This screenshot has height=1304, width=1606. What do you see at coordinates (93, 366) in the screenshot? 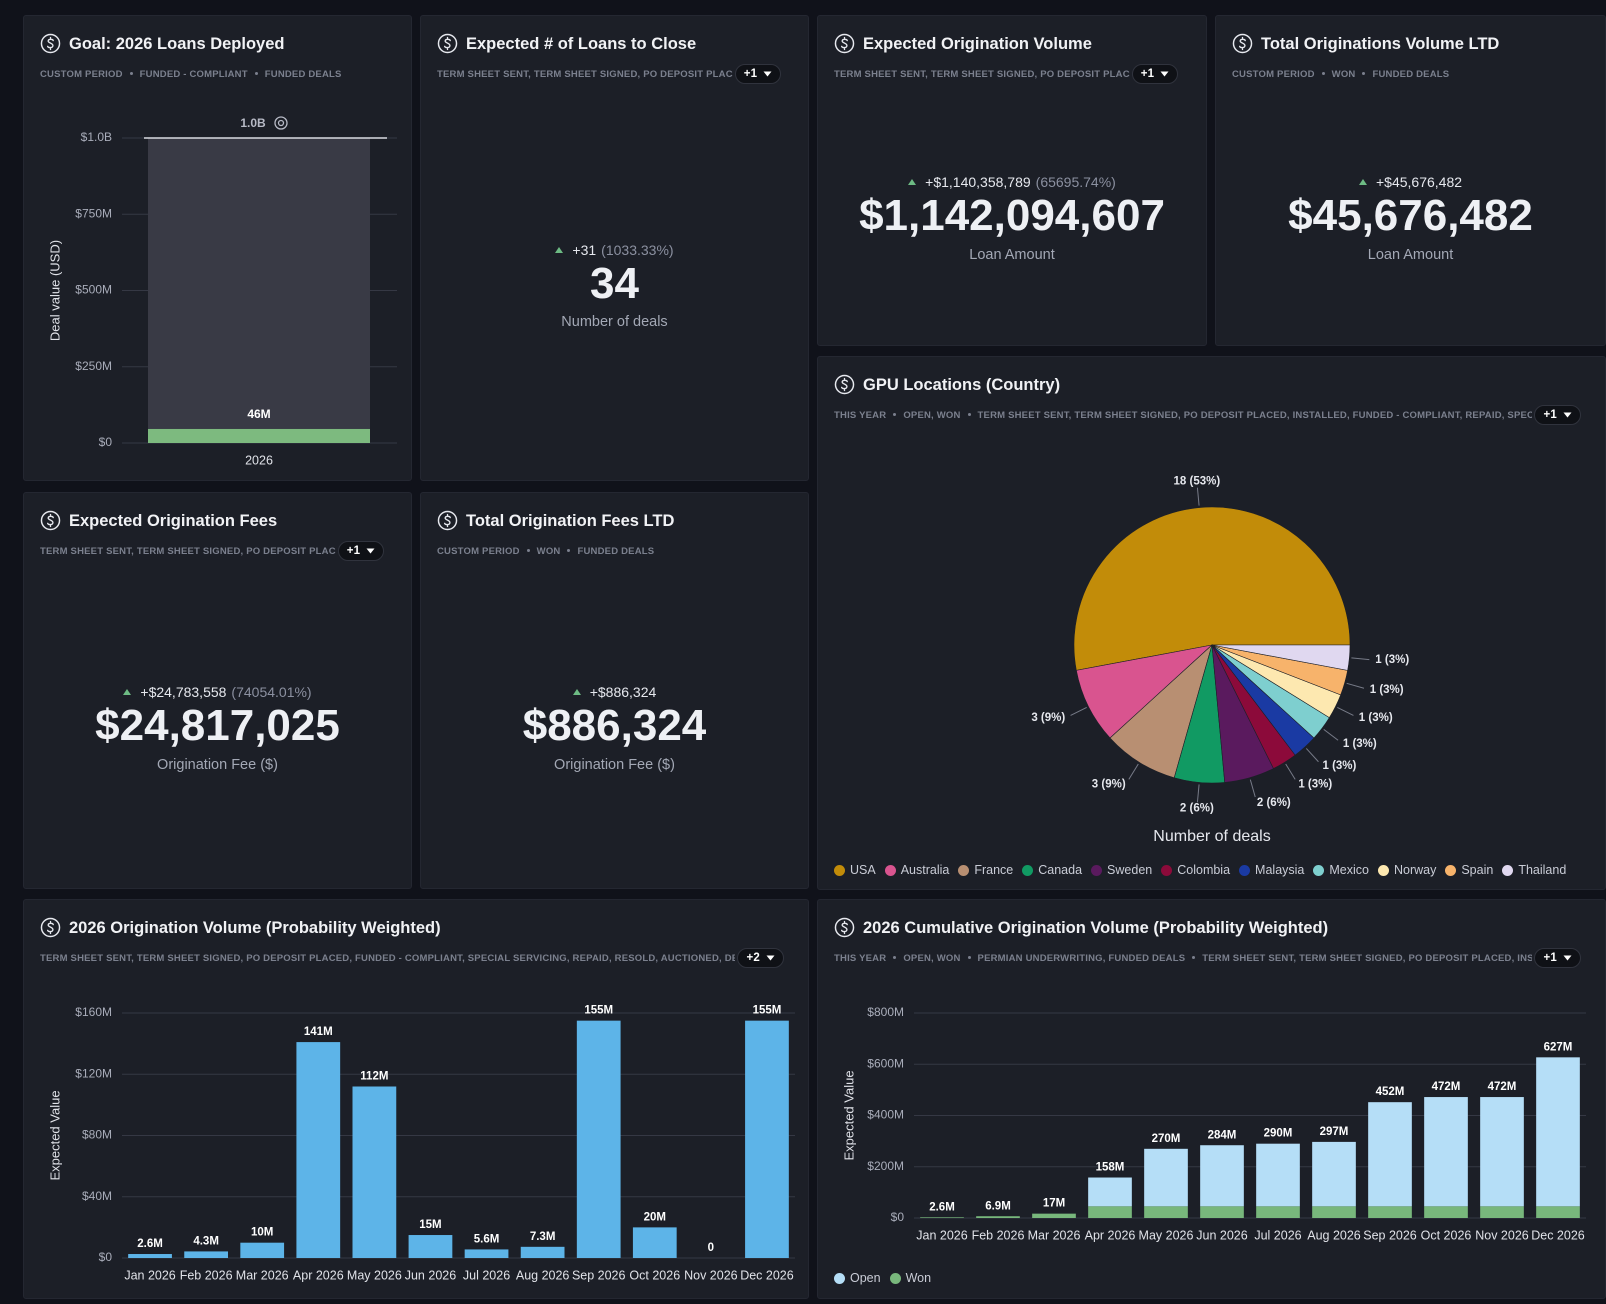
I see `y-tick-label: $250M` at bounding box center [93, 366].